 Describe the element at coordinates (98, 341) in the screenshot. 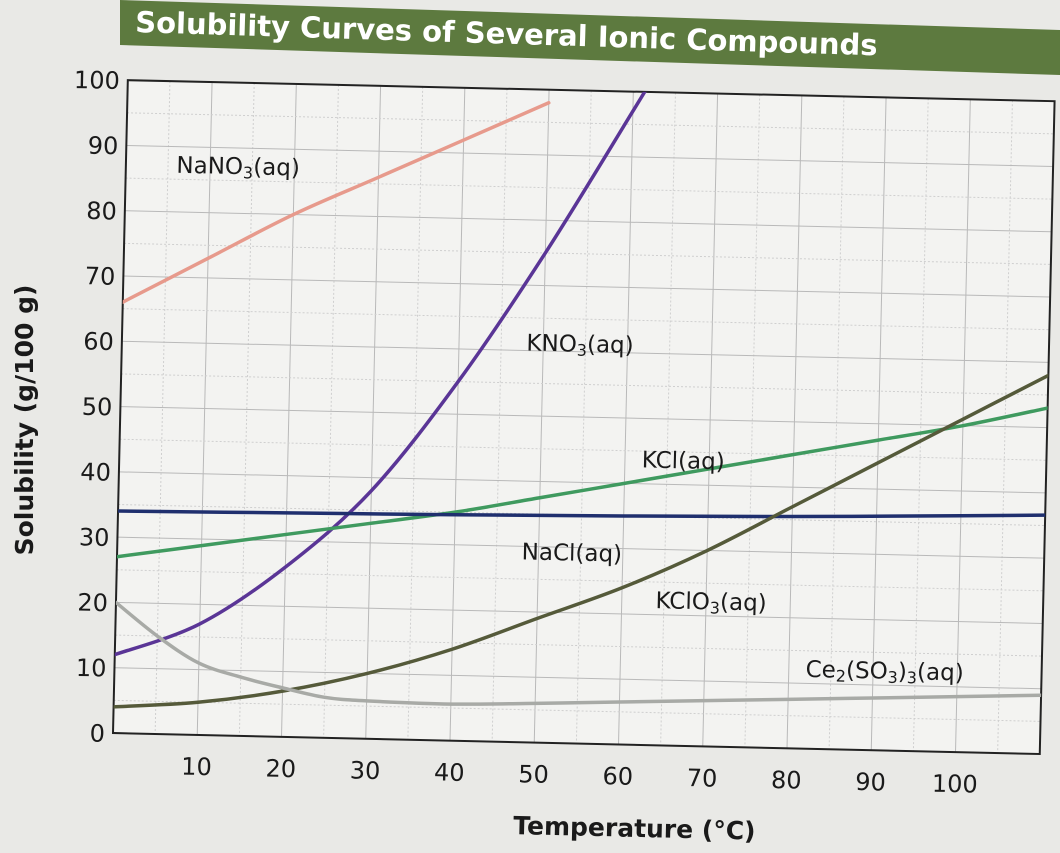

I see `y-tick-label-60: 60` at that location.